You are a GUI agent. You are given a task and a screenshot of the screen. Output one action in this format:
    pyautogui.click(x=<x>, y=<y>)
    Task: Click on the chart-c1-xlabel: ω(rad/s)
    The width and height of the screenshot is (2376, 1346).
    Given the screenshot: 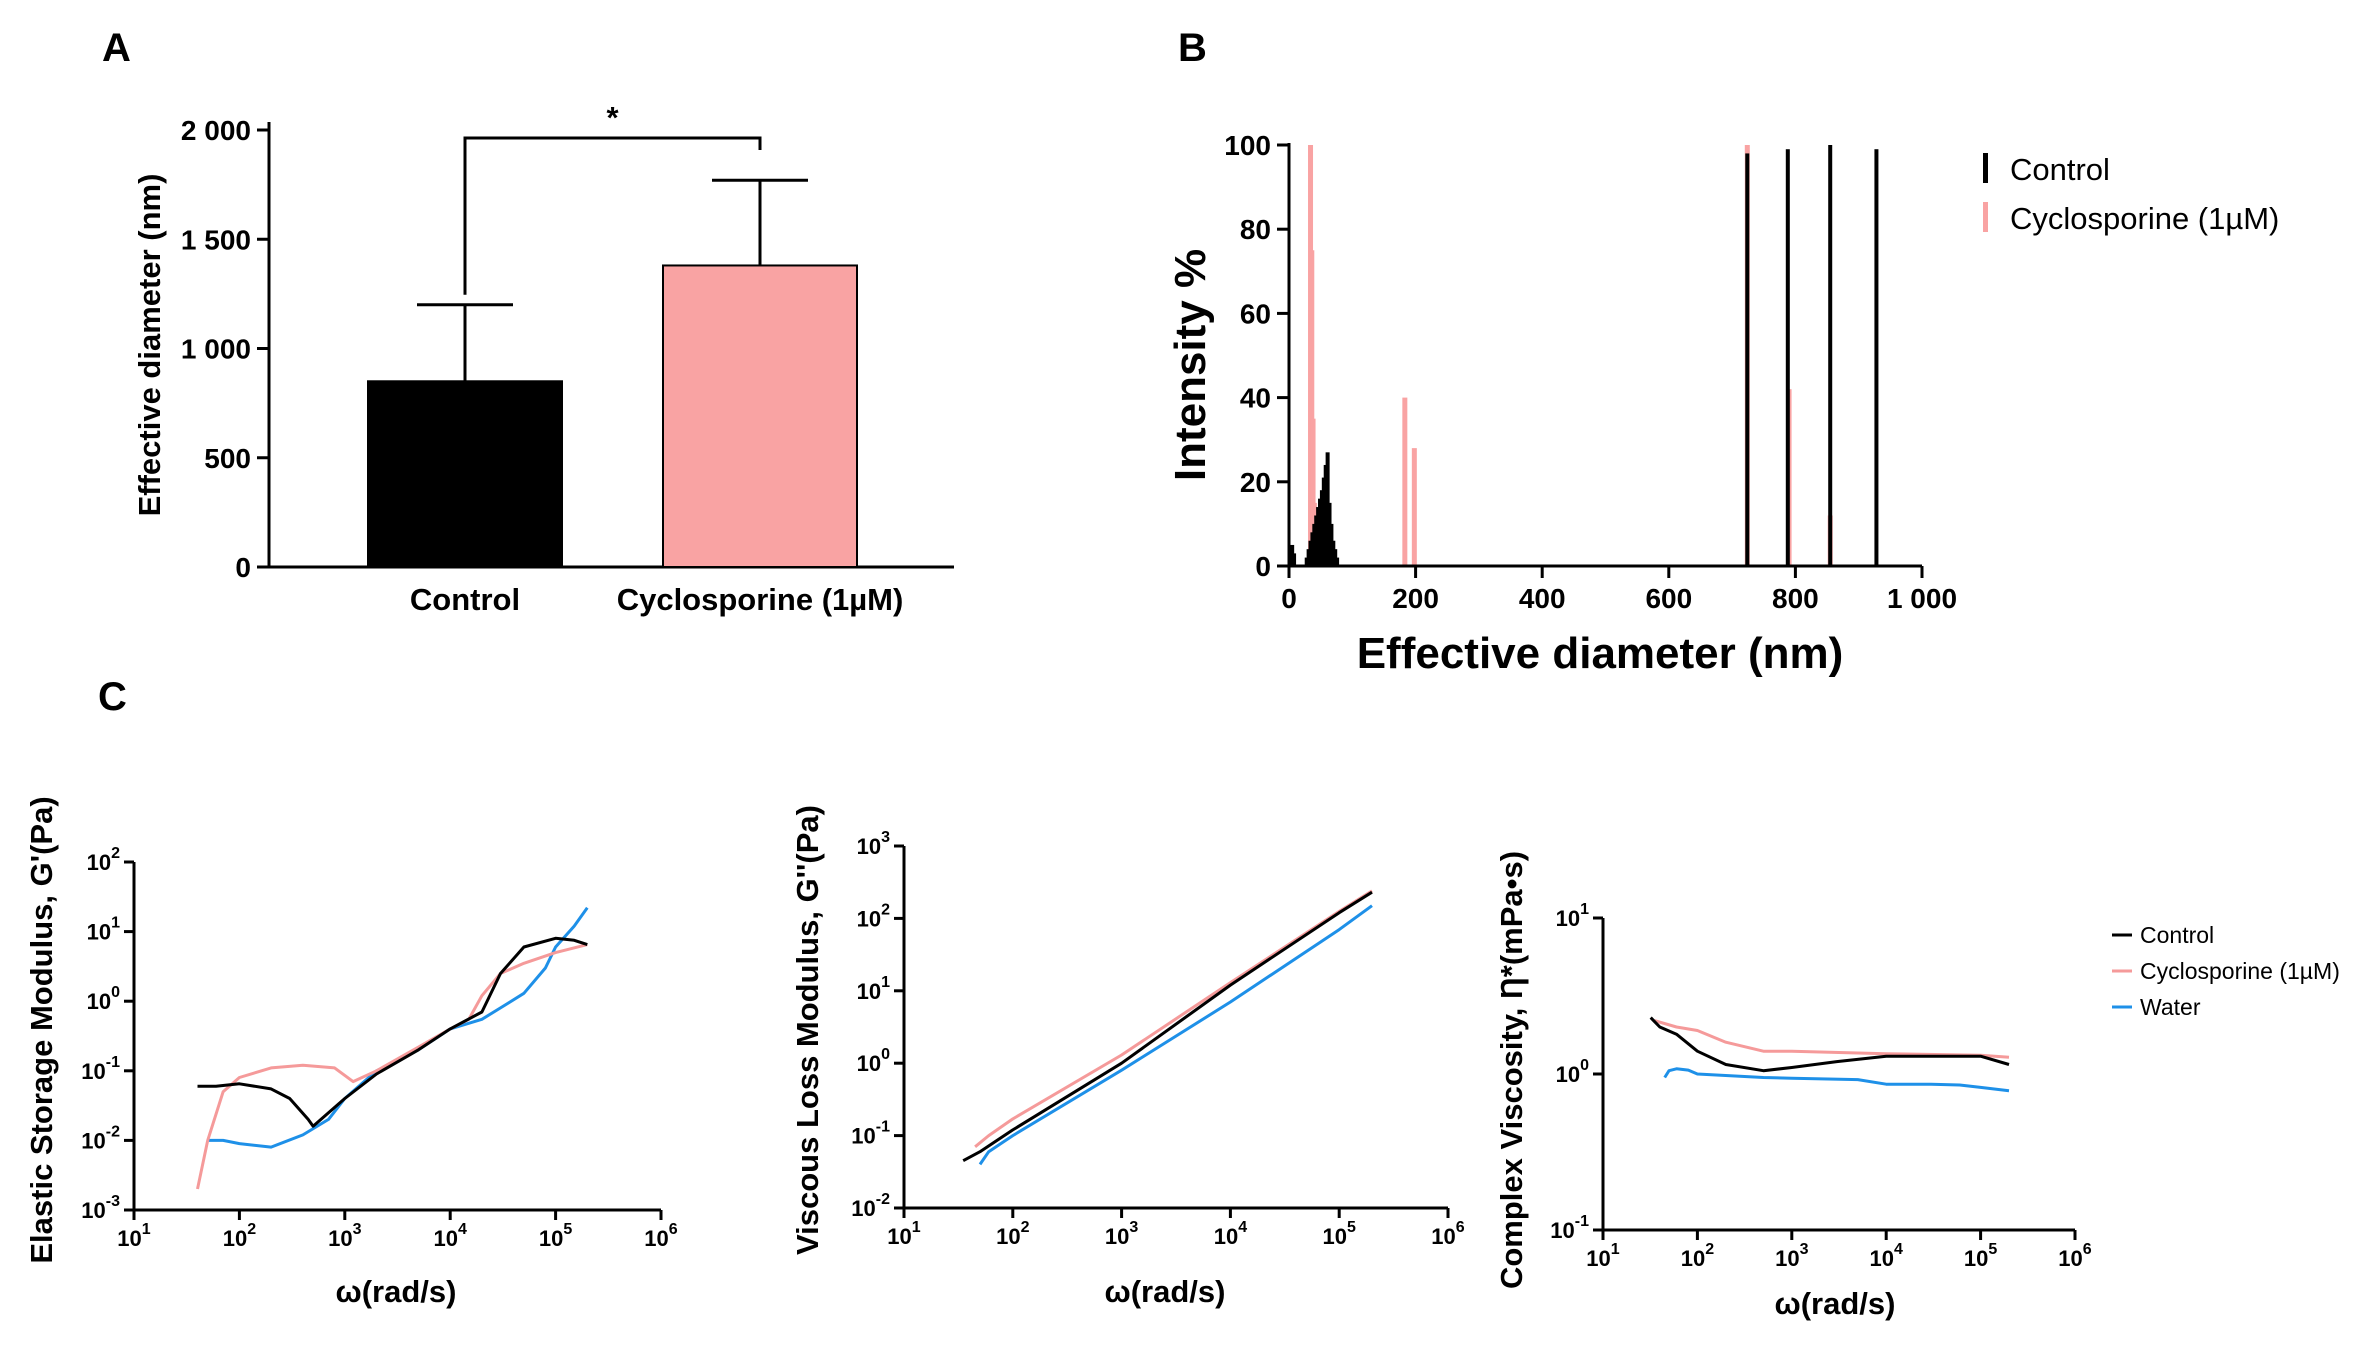 What is the action you would take?
    pyautogui.click(x=396, y=1291)
    